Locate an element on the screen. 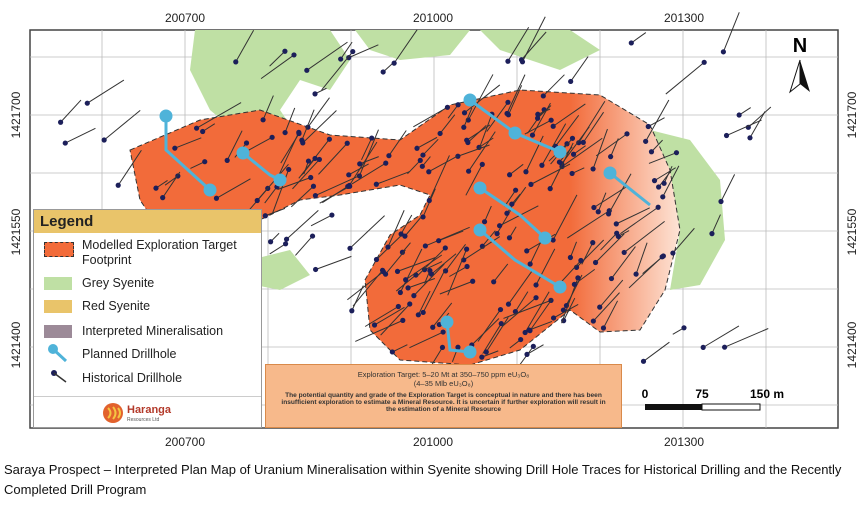 Image resolution: width=866 pixels, height=513 pixels. grid-label: 201300 is located at coordinates (684, 18).